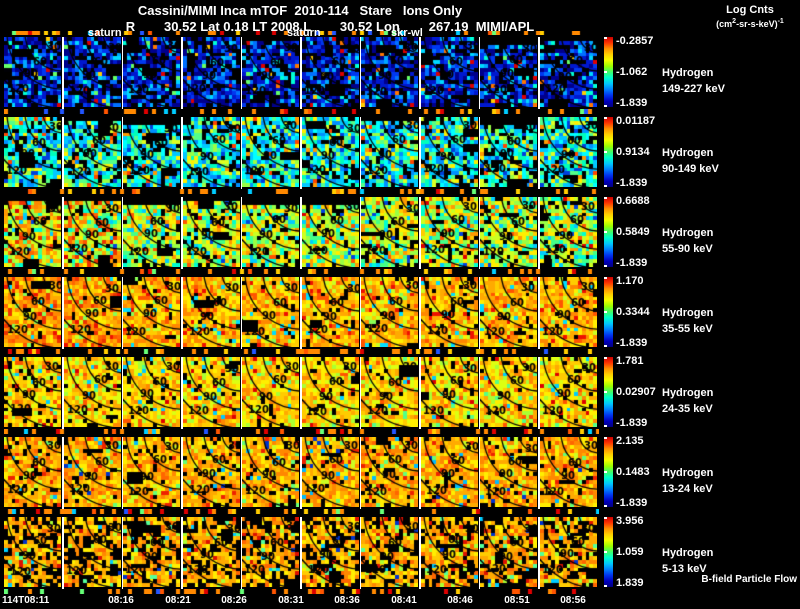  Describe the element at coordinates (121, 600) in the screenshot. I see `time-tick-label: 08:16` at that location.